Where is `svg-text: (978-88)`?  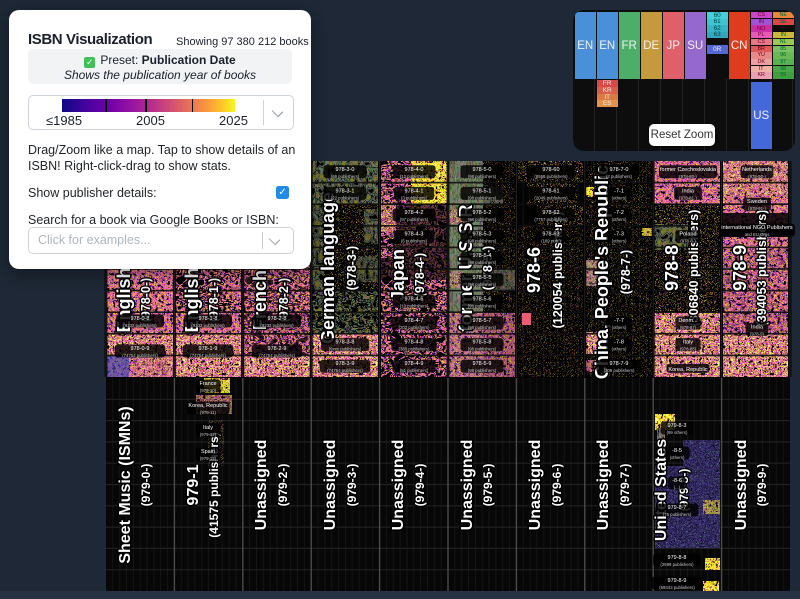 svg-text: (978-88) is located at coordinates (688, 349).